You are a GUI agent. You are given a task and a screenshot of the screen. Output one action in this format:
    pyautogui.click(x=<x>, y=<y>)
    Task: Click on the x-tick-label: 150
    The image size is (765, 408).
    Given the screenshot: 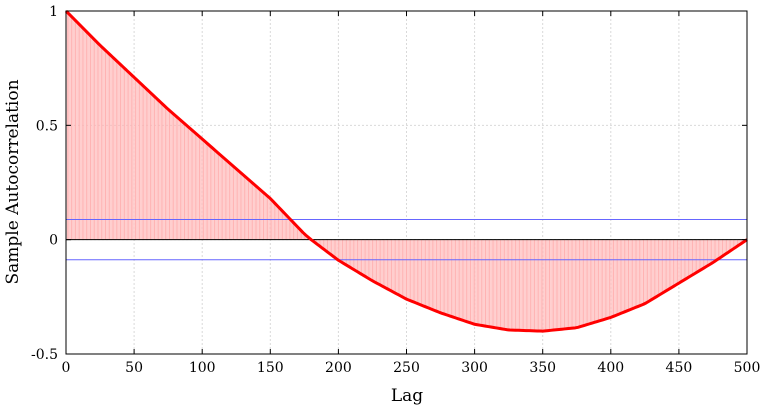 What is the action you would take?
    pyautogui.click(x=270, y=368)
    